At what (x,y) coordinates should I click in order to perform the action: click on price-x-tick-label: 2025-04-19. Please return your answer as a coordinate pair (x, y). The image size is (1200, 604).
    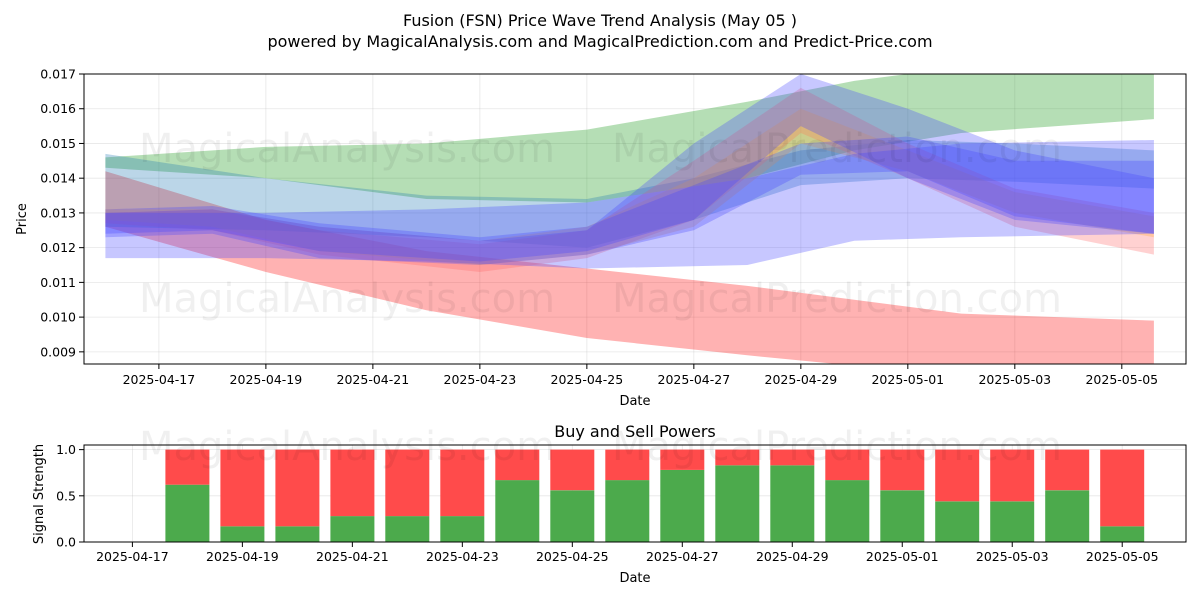
    Looking at the image, I should click on (266, 379).